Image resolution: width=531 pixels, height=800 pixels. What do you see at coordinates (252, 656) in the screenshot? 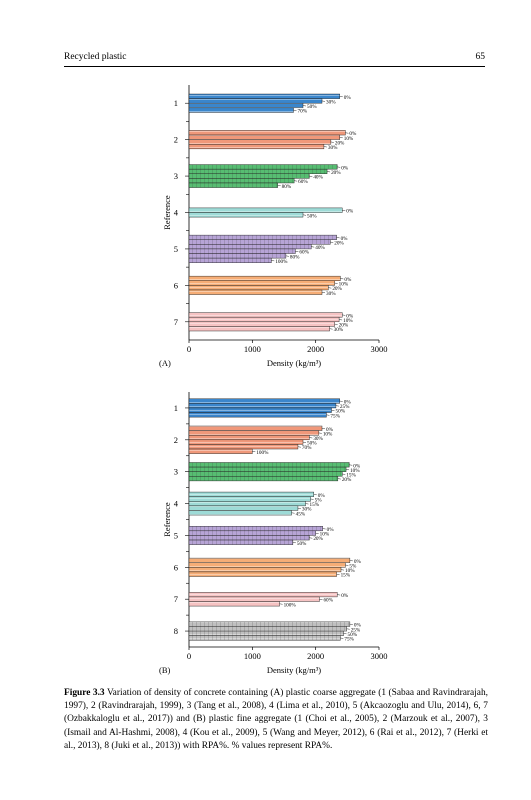
I see `x-tick-label: 1000` at bounding box center [252, 656].